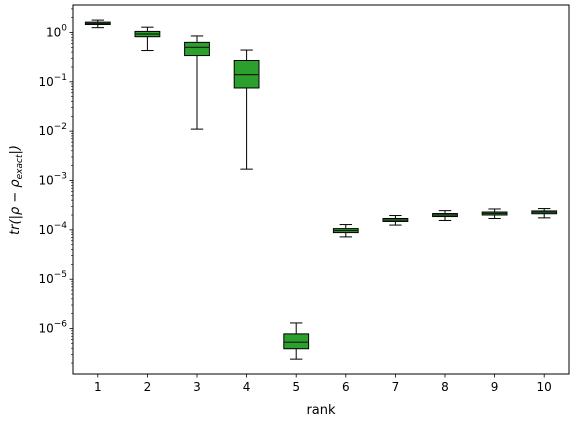 The width and height of the screenshot is (576, 421). I want to click on y-axis-label: tr(|ρ − ρexact|), so click(16, 190).